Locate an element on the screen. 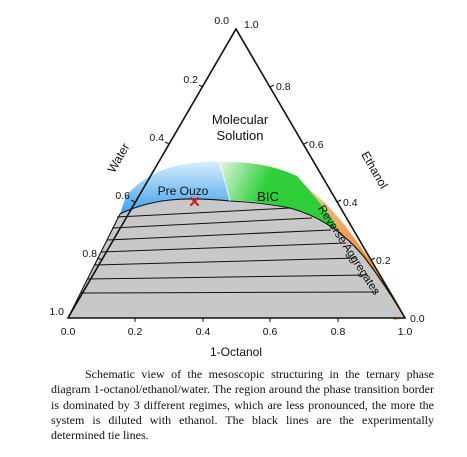 The height and width of the screenshot is (457, 467). pre-ouzo-boundary is located at coordinates (224, 181).